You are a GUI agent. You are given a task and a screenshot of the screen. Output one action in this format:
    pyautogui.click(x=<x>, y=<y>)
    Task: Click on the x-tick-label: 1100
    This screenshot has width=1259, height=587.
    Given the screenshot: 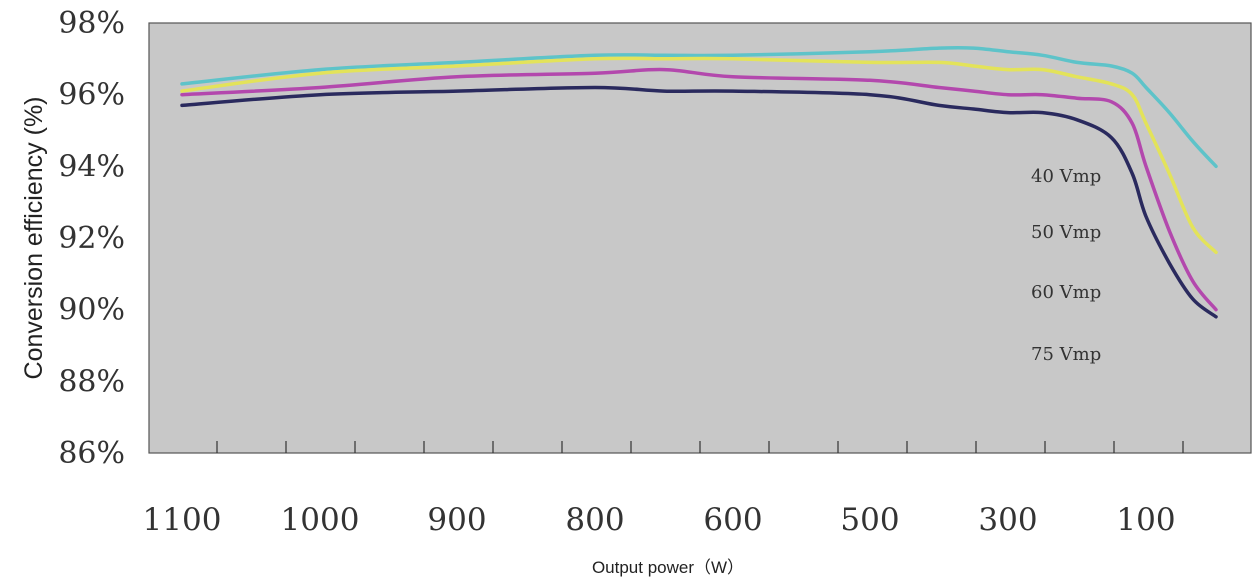 What is the action you would take?
    pyautogui.click(x=182, y=520)
    